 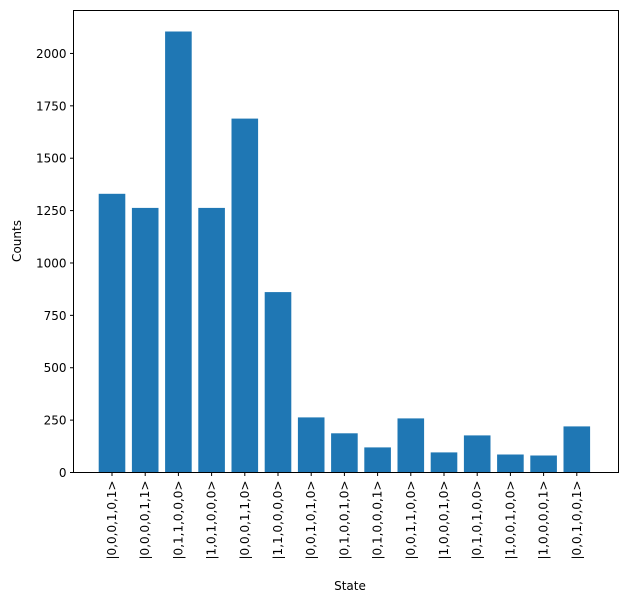 What do you see at coordinates (477, 520) in the screenshot?
I see `x-tick-label: |0,1,0,1,0,0>` at bounding box center [477, 520].